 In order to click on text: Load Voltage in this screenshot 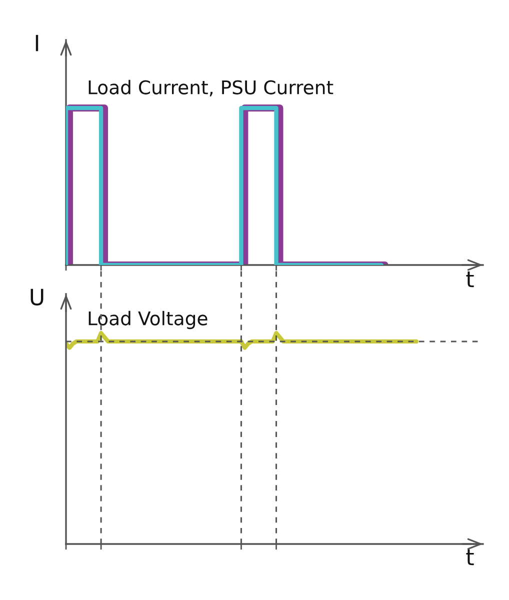, I will do `click(148, 320)`.